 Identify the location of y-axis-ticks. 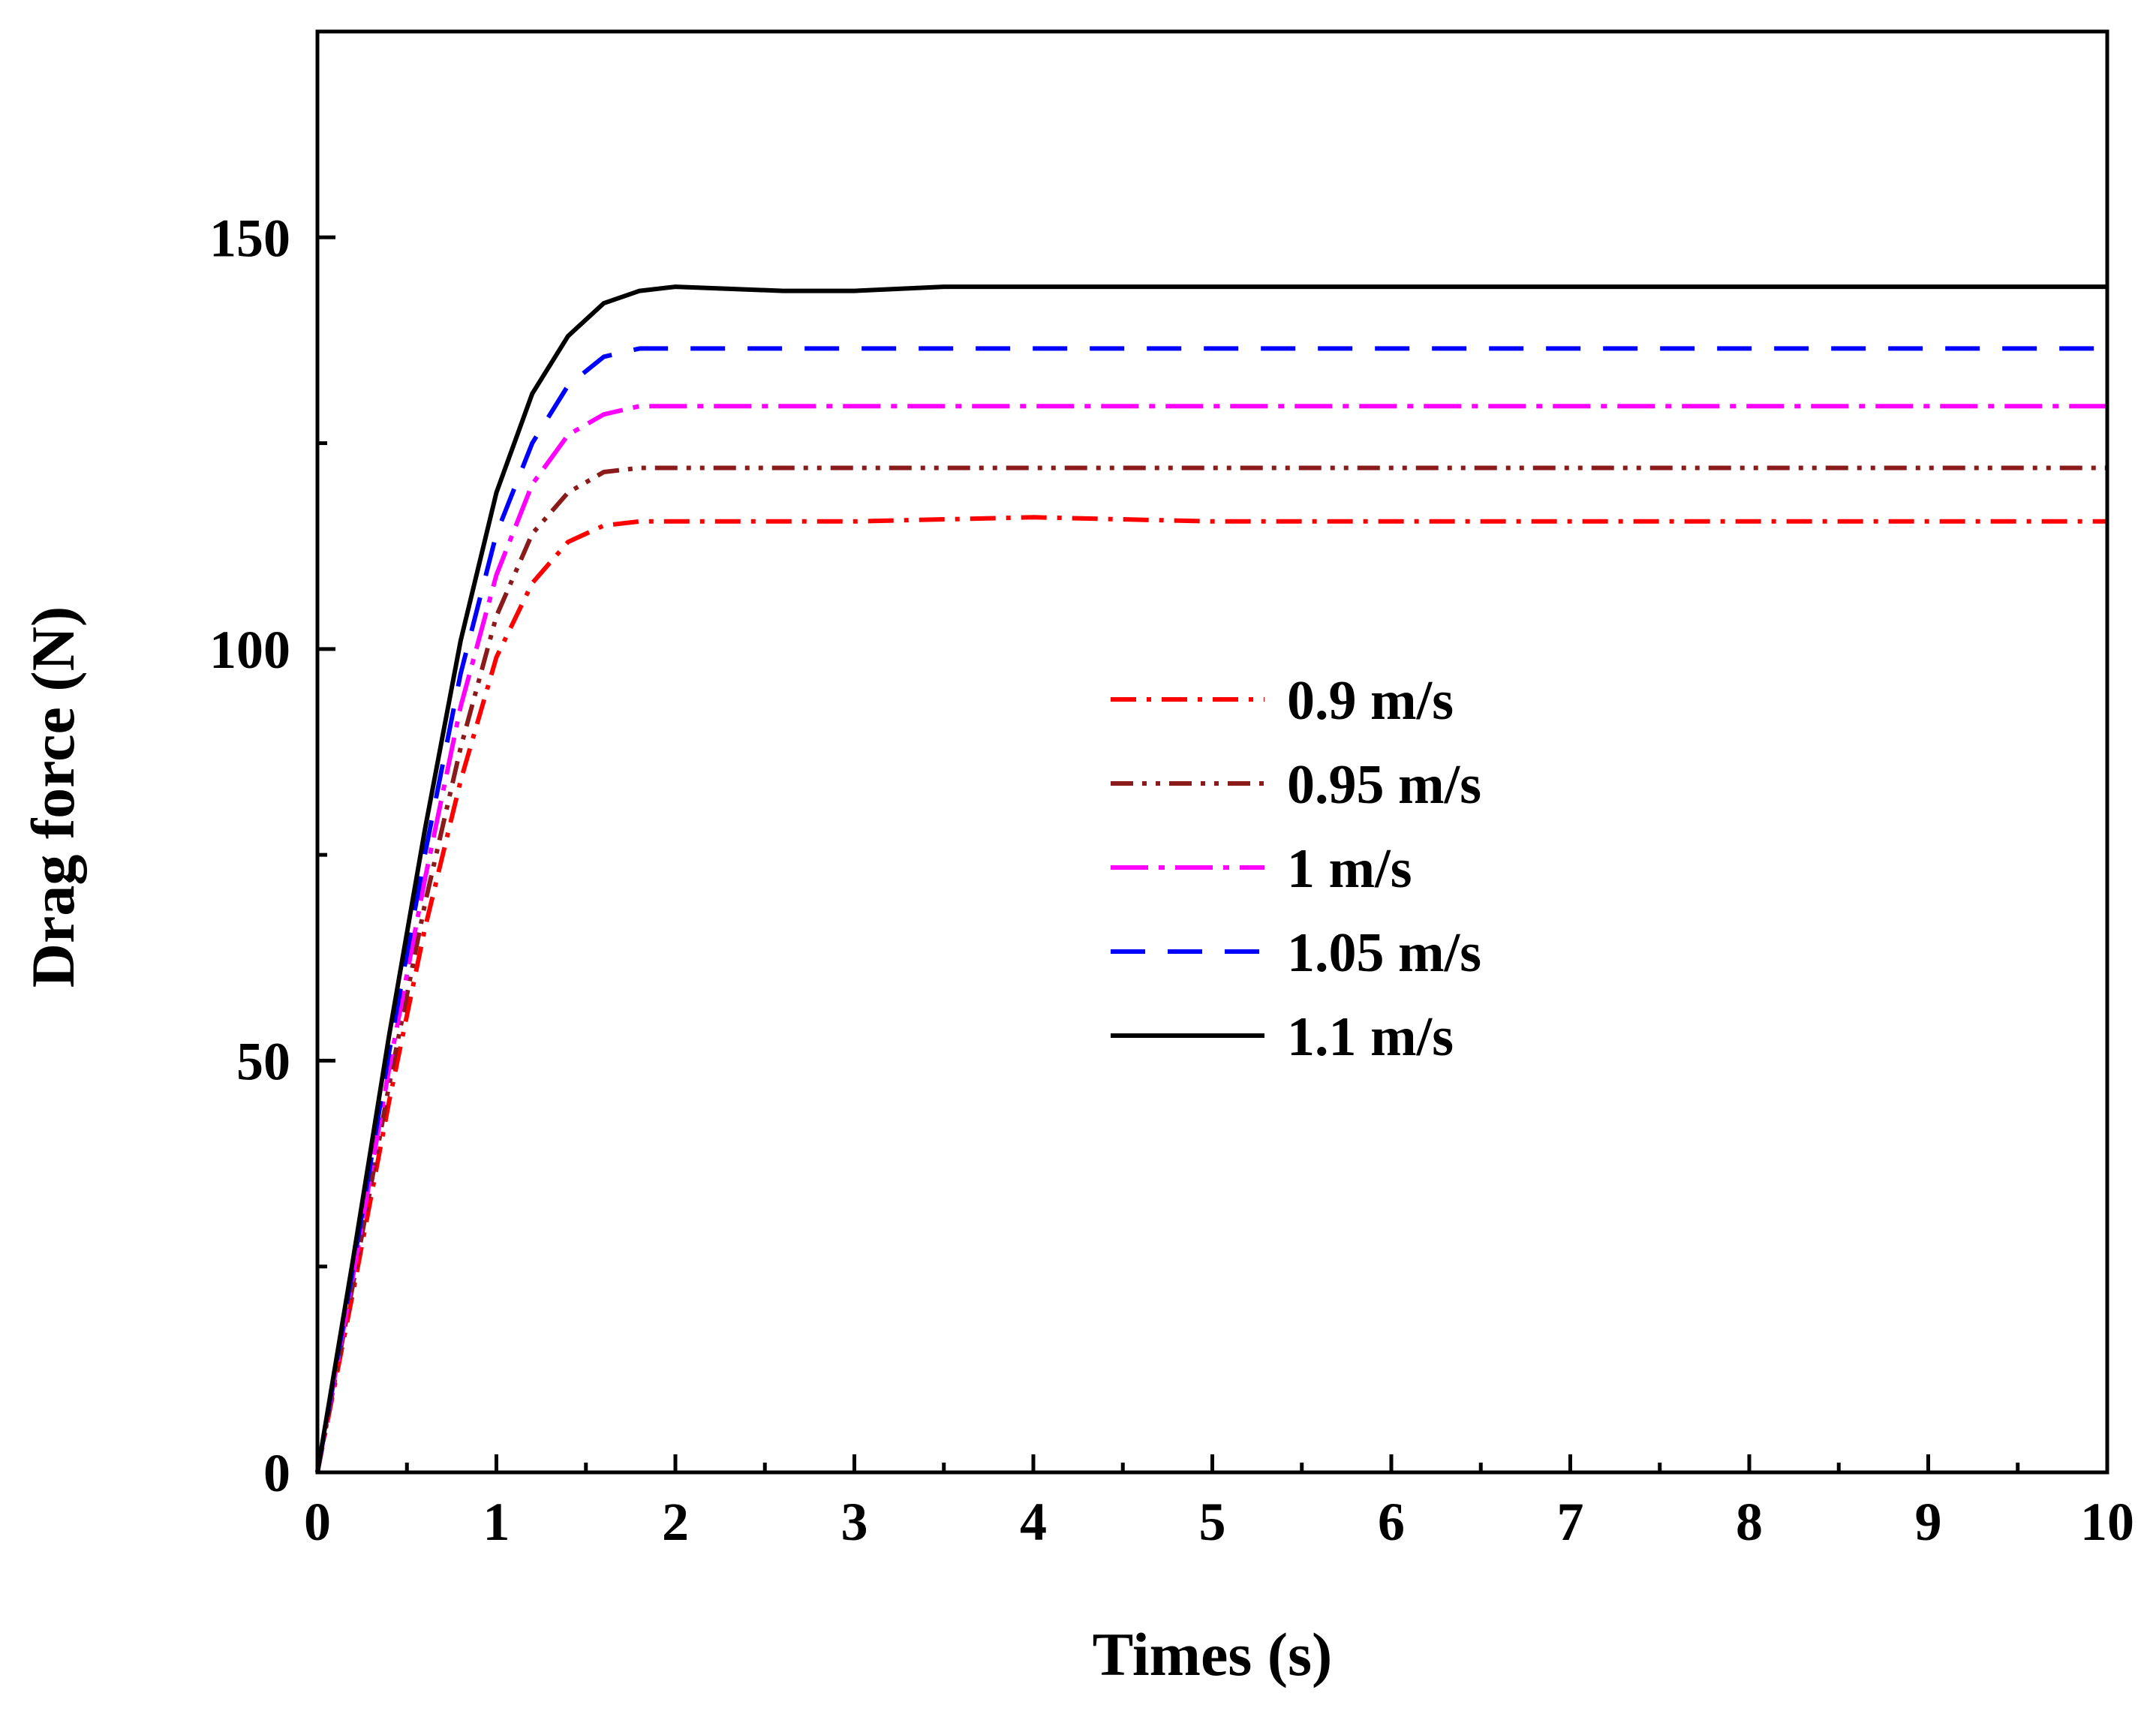
(326, 855).